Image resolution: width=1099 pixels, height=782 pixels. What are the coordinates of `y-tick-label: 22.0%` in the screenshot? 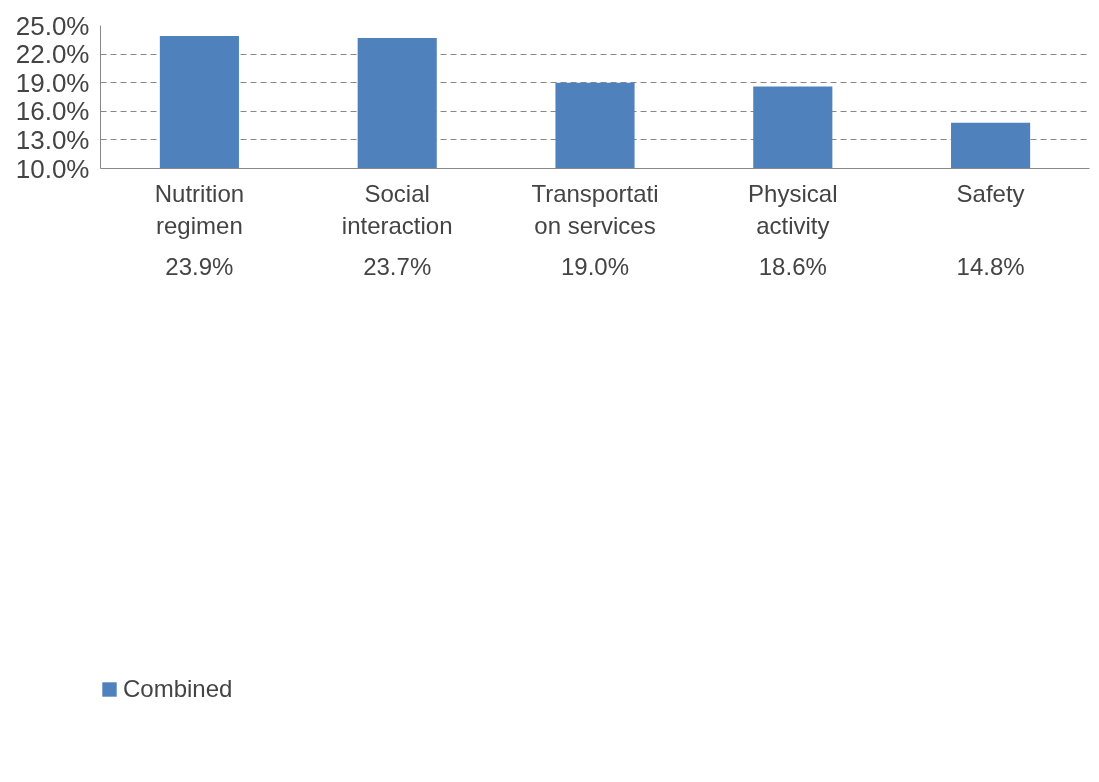 It's located at (52, 54).